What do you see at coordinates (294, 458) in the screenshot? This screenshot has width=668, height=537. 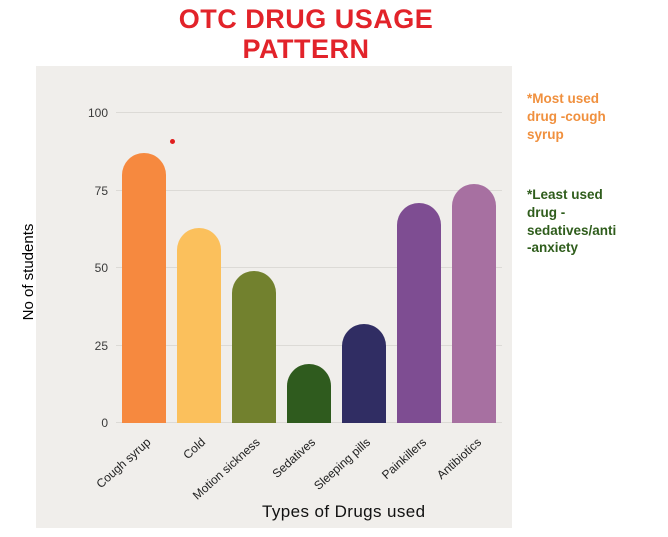 I see `x-category-label: Sedatives` at bounding box center [294, 458].